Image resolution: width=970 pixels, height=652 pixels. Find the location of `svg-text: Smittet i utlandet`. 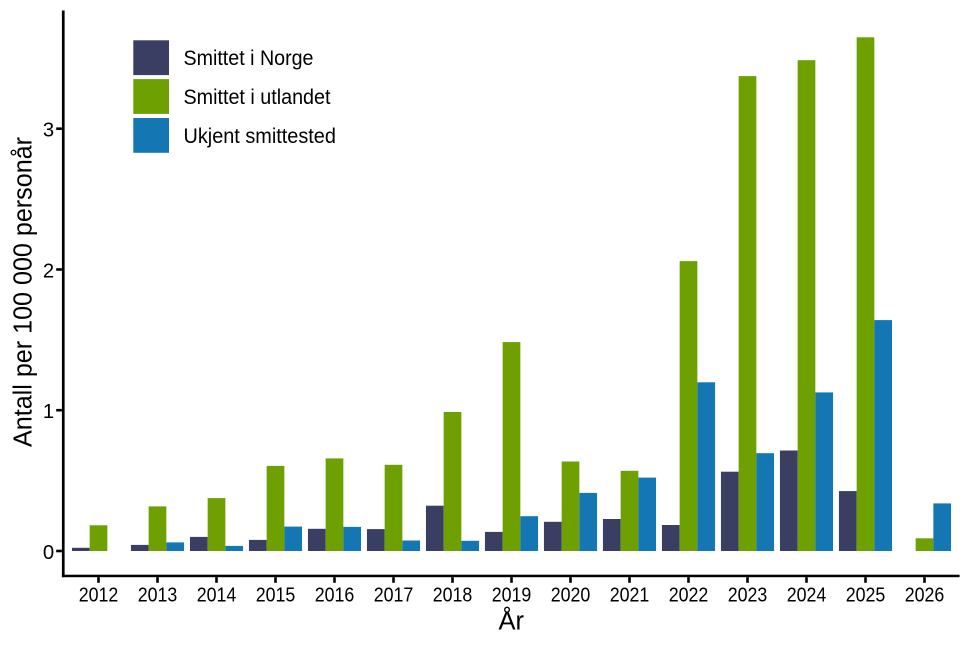

svg-text: Smittet i utlandet is located at coordinates (257, 97).